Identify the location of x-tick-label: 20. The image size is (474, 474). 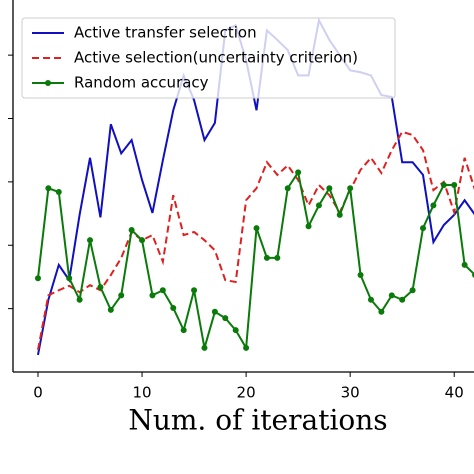
(246, 393).